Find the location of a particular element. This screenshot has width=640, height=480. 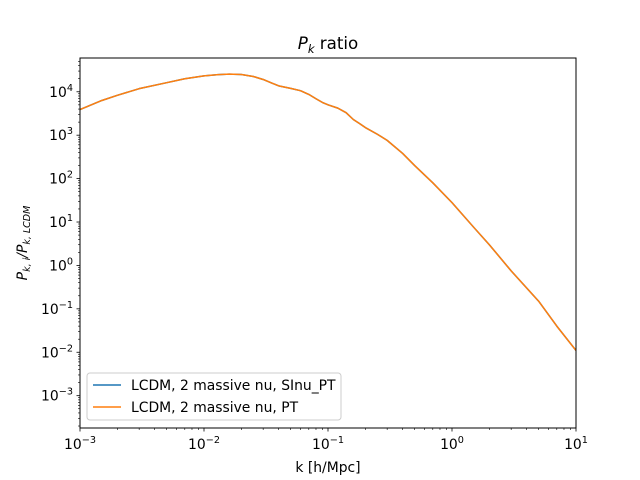

x-tick-label: 10¹ is located at coordinates (576, 444).